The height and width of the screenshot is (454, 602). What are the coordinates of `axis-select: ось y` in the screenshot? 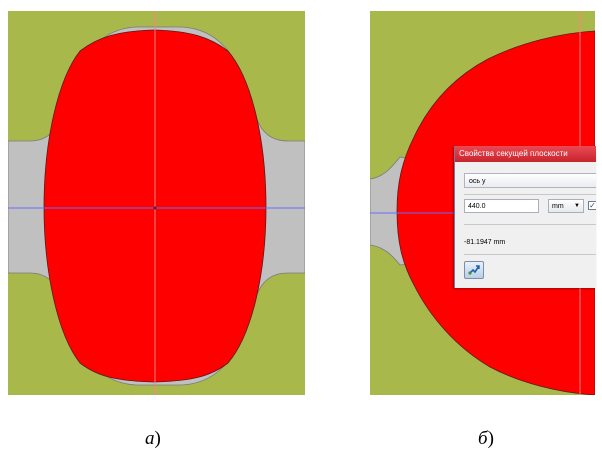 It's located at (530, 180).